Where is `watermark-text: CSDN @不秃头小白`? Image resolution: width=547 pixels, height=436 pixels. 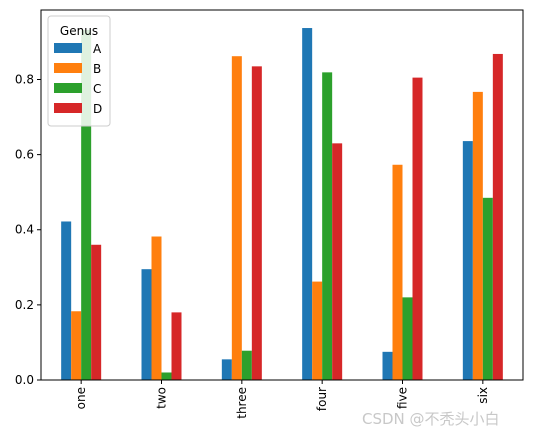 watermark-text: CSDN @不秃头小白 is located at coordinates (431, 419).